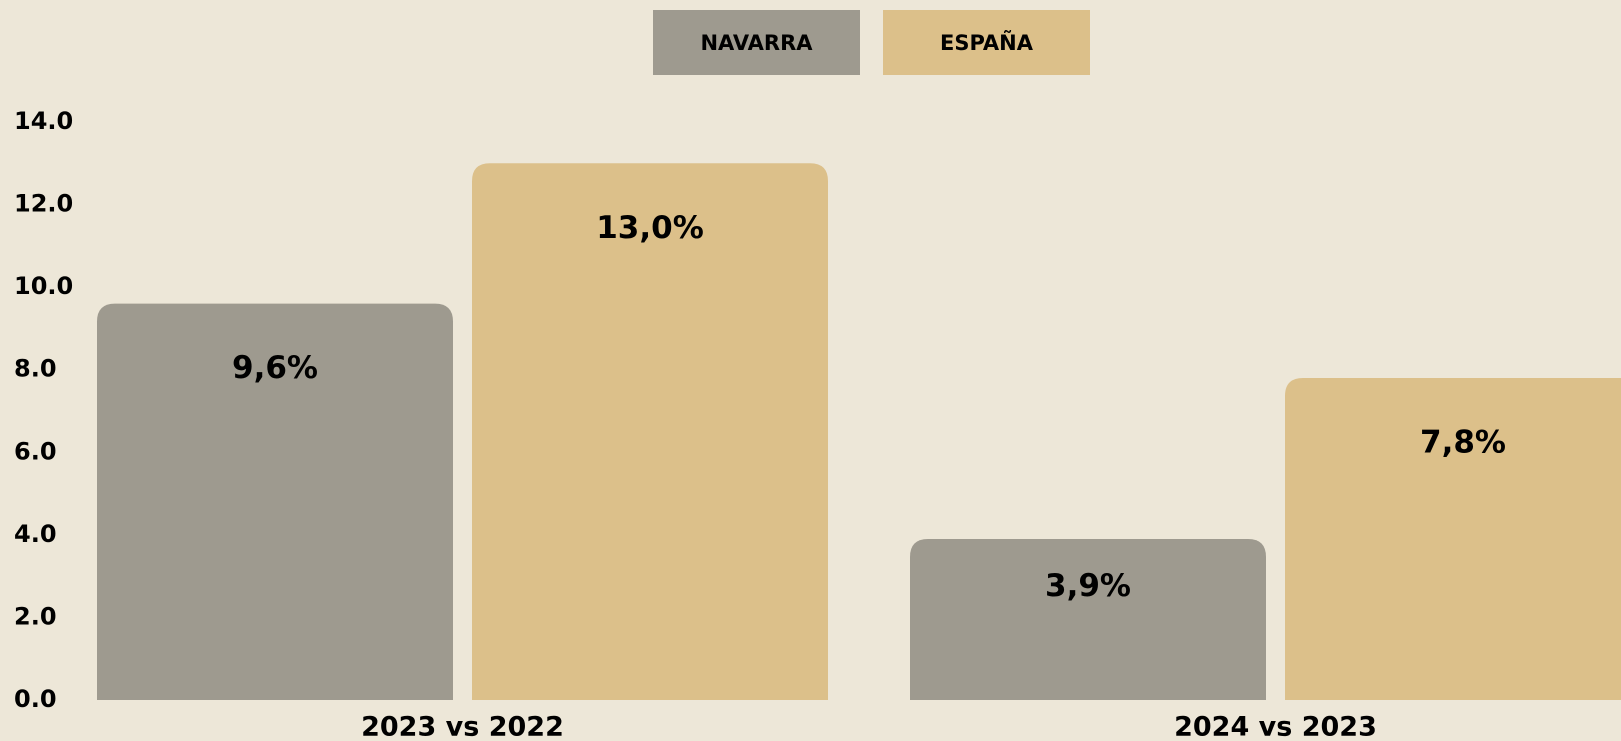 The image size is (1621, 741). I want to click on legend-label: NAVARRA, so click(756, 43).